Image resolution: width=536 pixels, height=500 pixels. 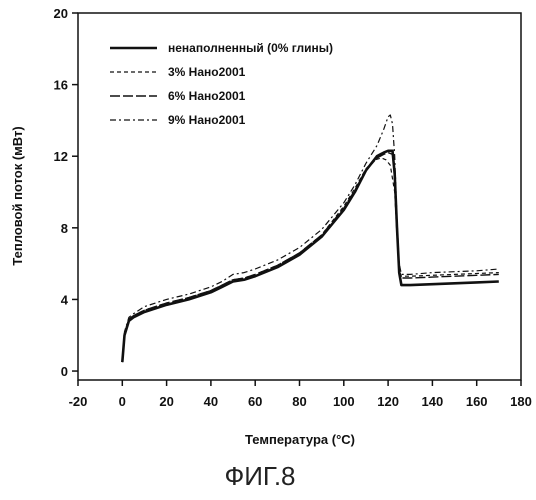 I want to click on x-axis-ticks: -20 0 20 40 60 80 100 120 140 160 180, so click(x=300, y=394).